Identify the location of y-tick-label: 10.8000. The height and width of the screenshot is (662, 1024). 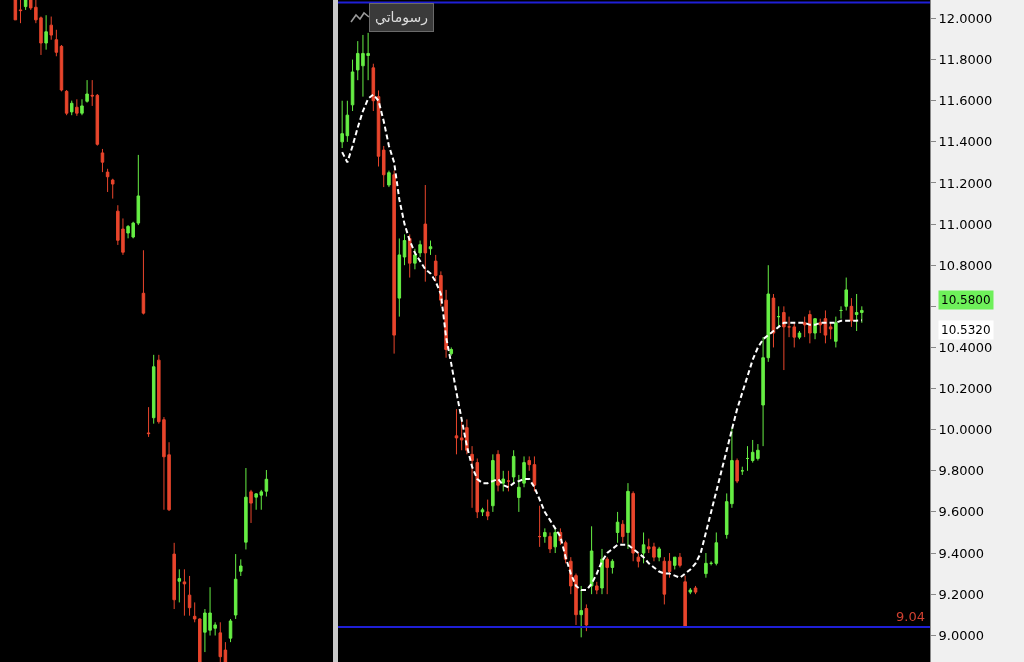
(965, 265).